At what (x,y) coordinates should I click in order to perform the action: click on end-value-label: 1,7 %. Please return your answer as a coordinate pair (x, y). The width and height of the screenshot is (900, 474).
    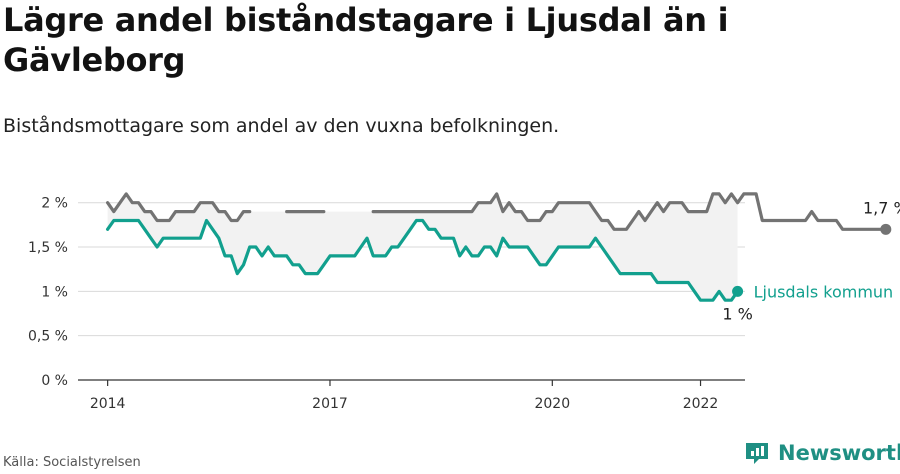
    Looking at the image, I should click on (881, 207).